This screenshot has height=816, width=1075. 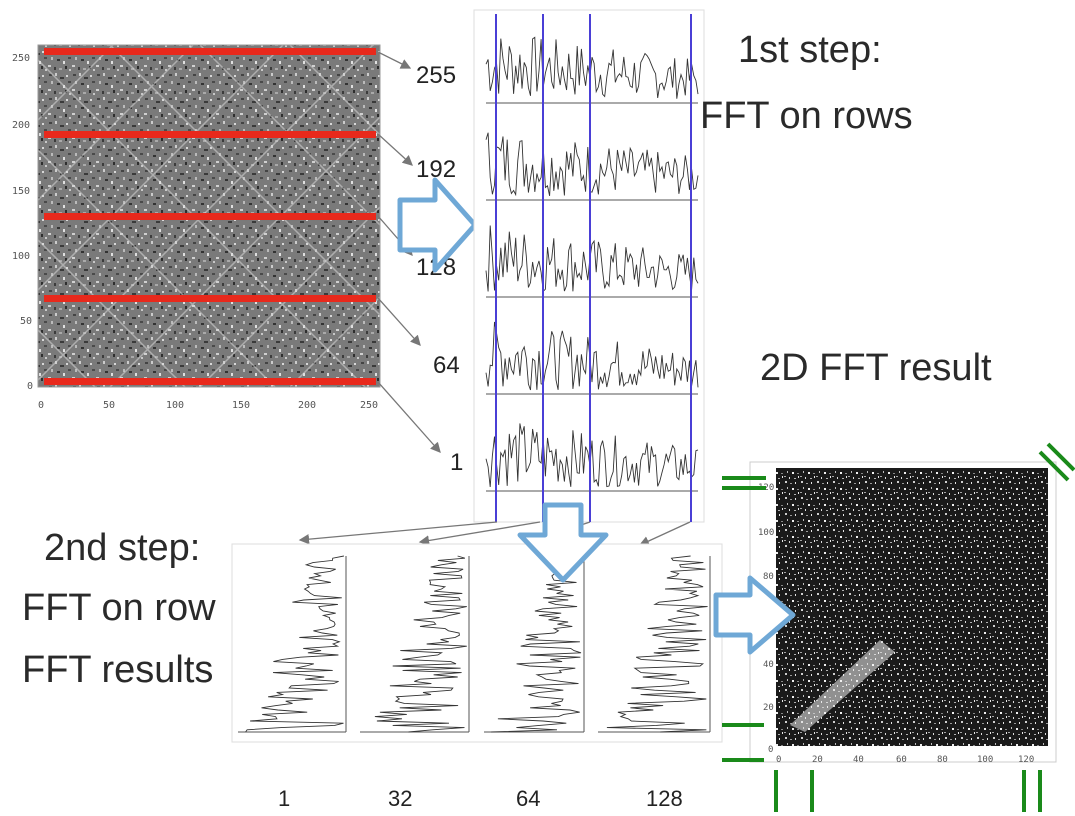 What do you see at coordinates (474, 644) in the screenshot?
I see `column-fft-plots` at bounding box center [474, 644].